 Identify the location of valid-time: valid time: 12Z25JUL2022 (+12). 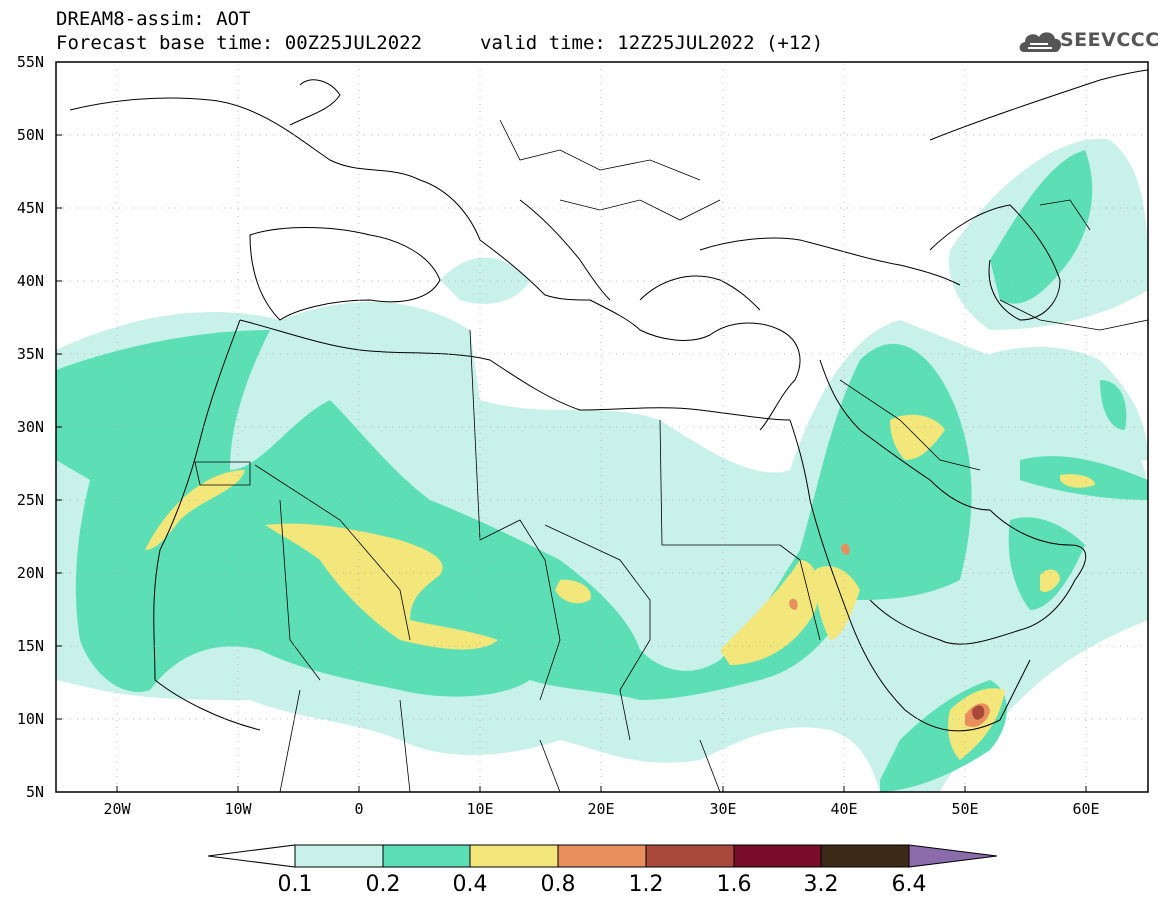
(652, 43).